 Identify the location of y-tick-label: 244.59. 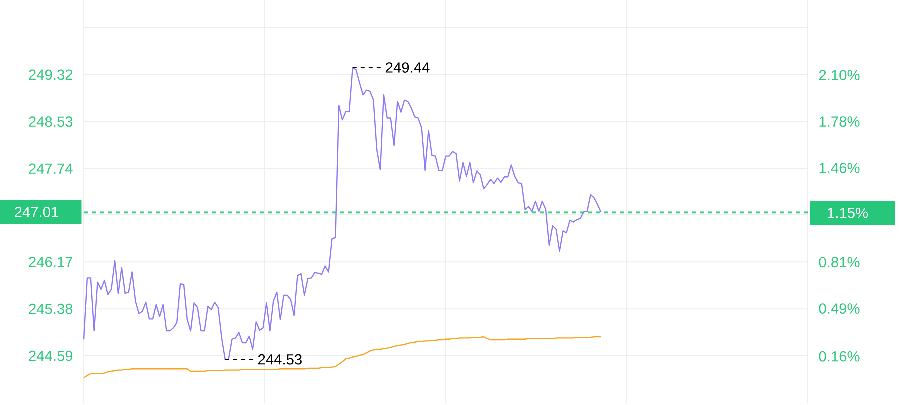
(51, 356).